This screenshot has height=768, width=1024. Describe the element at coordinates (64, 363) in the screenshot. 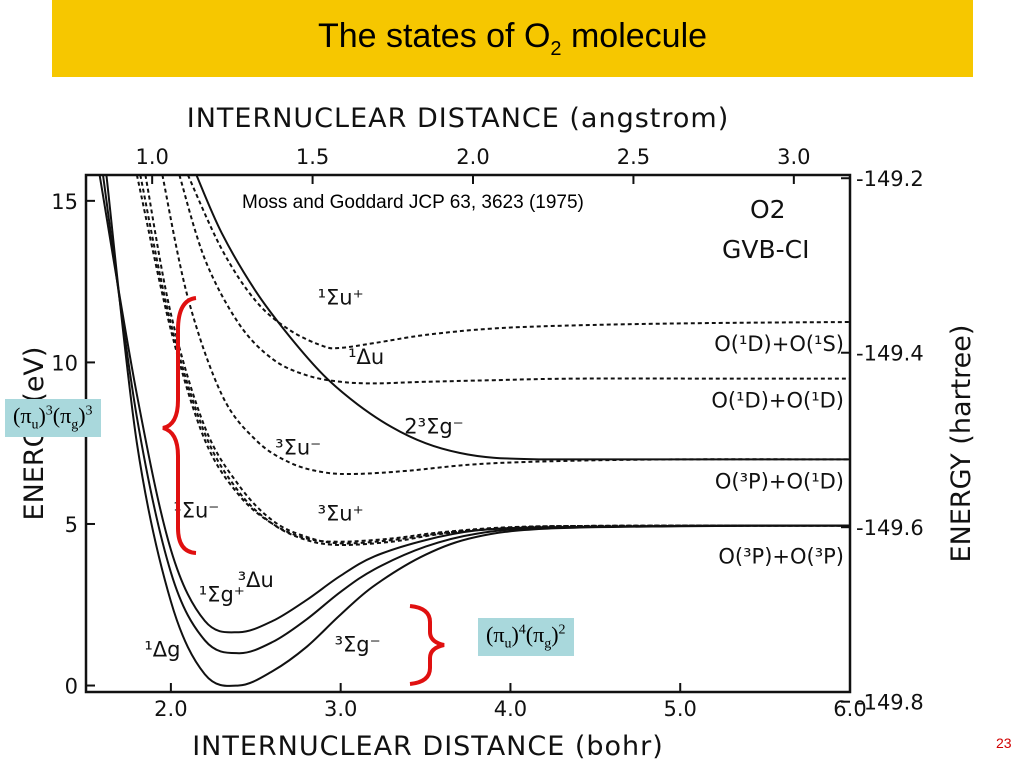

I see `y-tick-label: 10` at that location.